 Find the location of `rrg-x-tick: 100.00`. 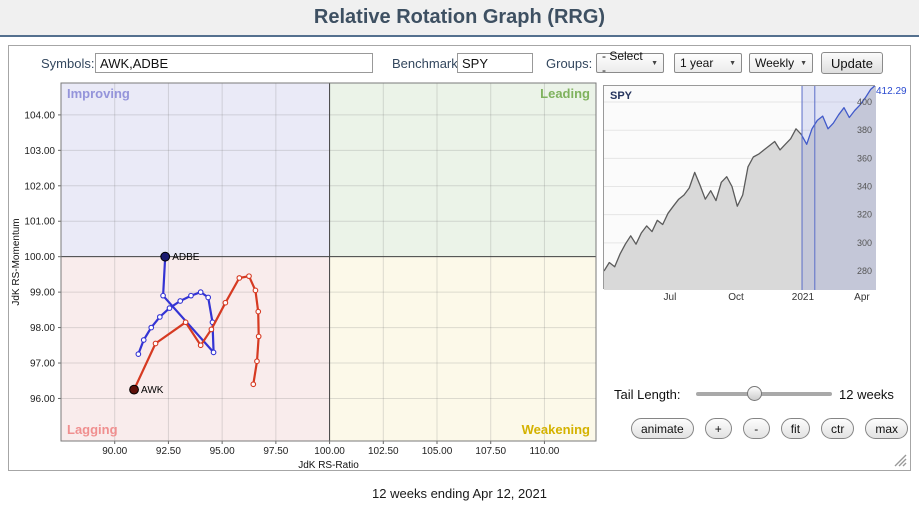

rrg-x-tick: 100.00 is located at coordinates (329, 451).